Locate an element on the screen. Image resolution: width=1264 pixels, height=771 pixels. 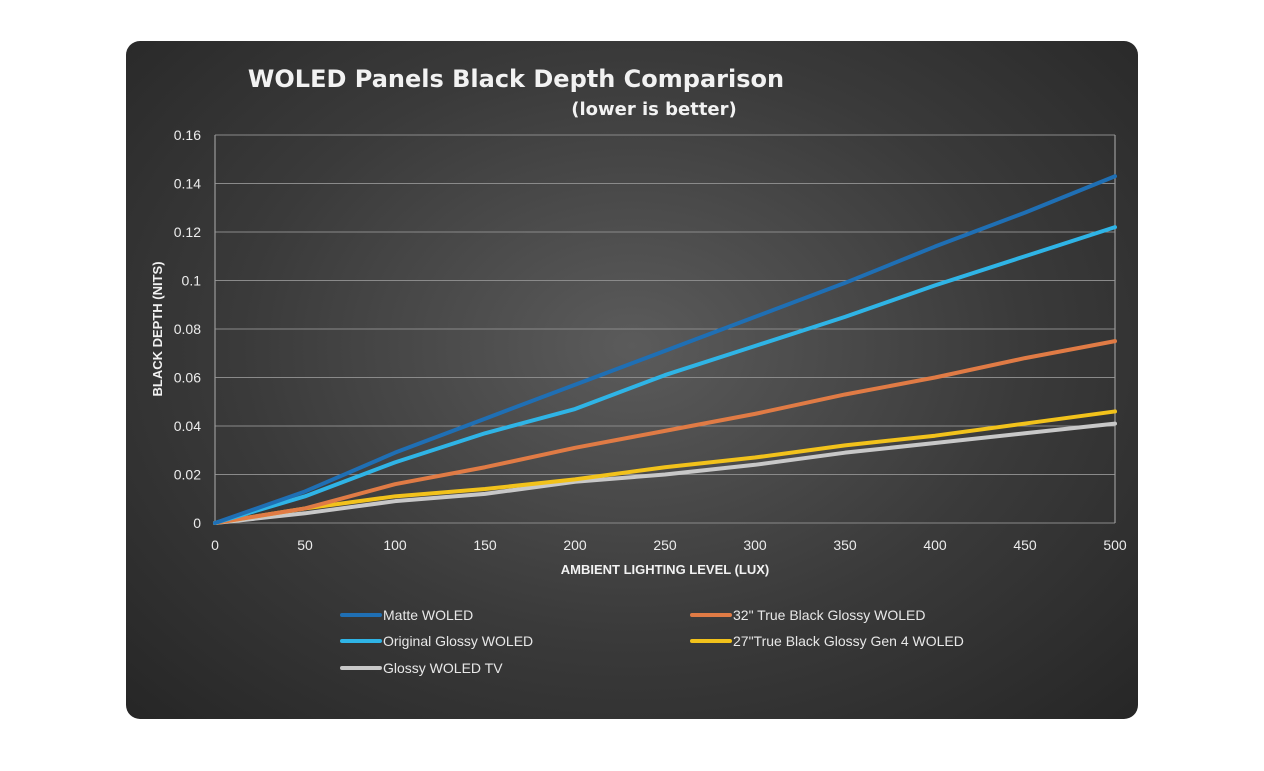
y-tick-label: 0.08 is located at coordinates (187, 329).